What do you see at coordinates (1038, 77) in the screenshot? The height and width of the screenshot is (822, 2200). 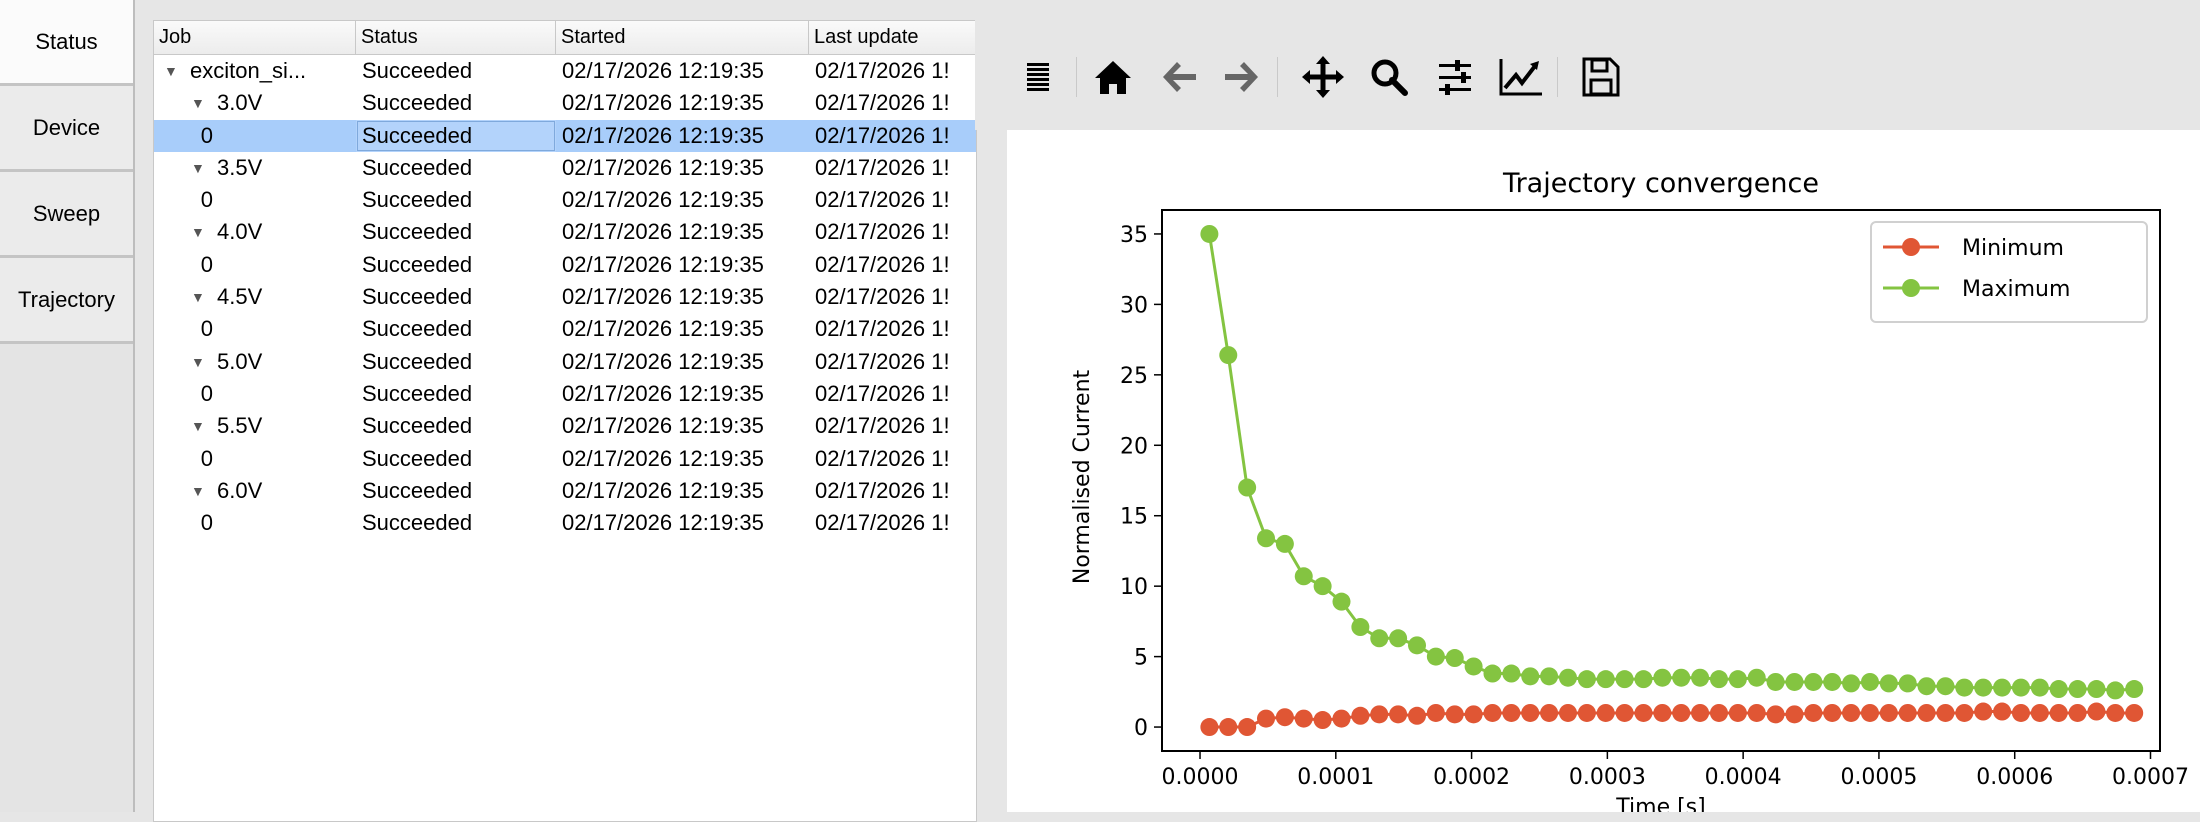 I see `menu-button` at bounding box center [1038, 77].